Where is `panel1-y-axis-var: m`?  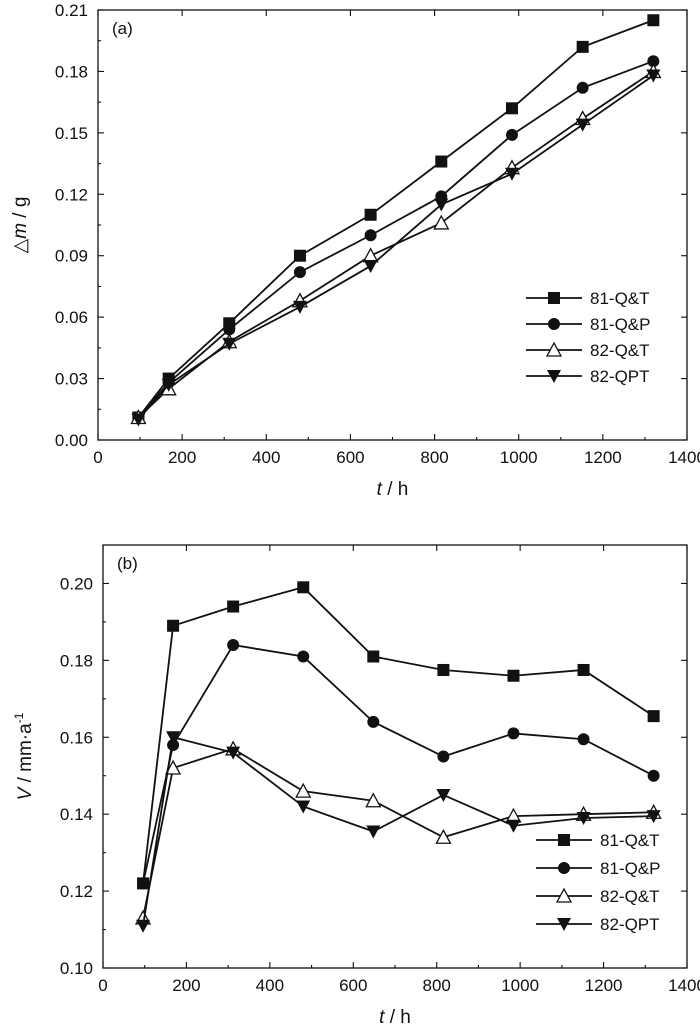 panel1-y-axis-var: m is located at coordinates (20, 231).